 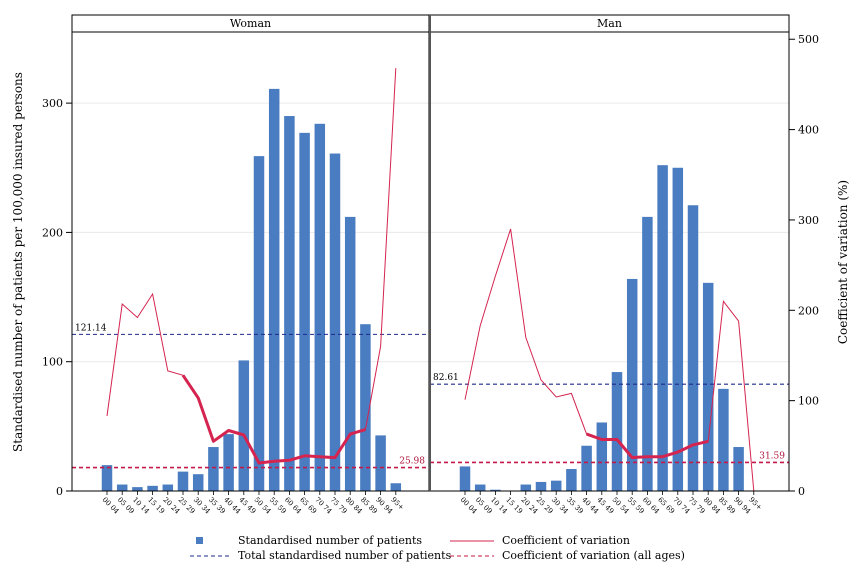 What do you see at coordinates (412, 462) in the screenshot?
I see `cv-all-ages-label: 25.98` at bounding box center [412, 462].